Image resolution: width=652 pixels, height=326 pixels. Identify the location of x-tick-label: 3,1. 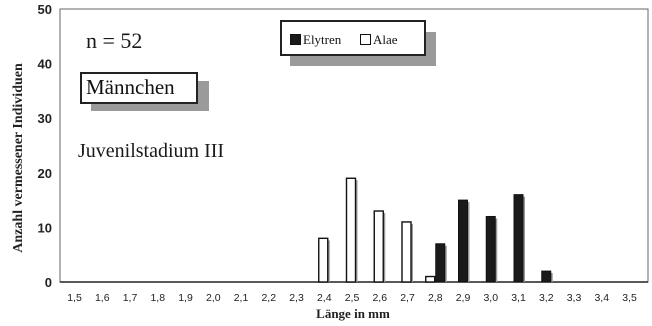
(518, 298).